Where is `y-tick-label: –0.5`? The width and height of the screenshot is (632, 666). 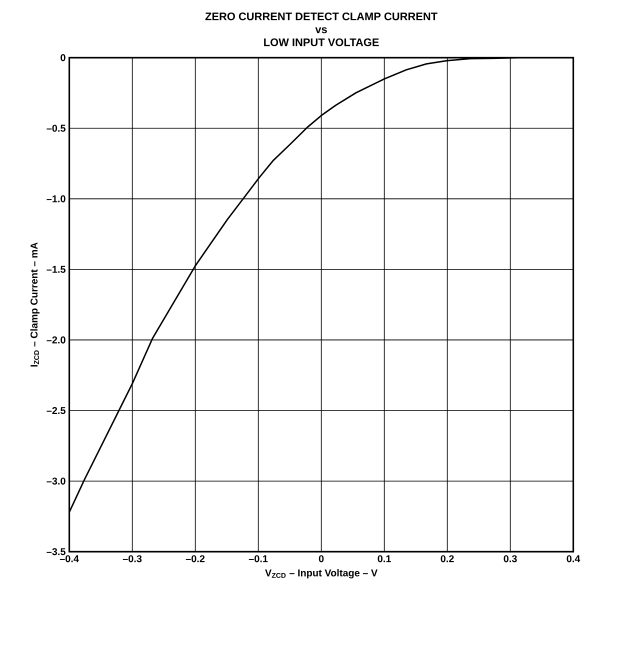
y-tick-label: –0.5 is located at coordinates (56, 128).